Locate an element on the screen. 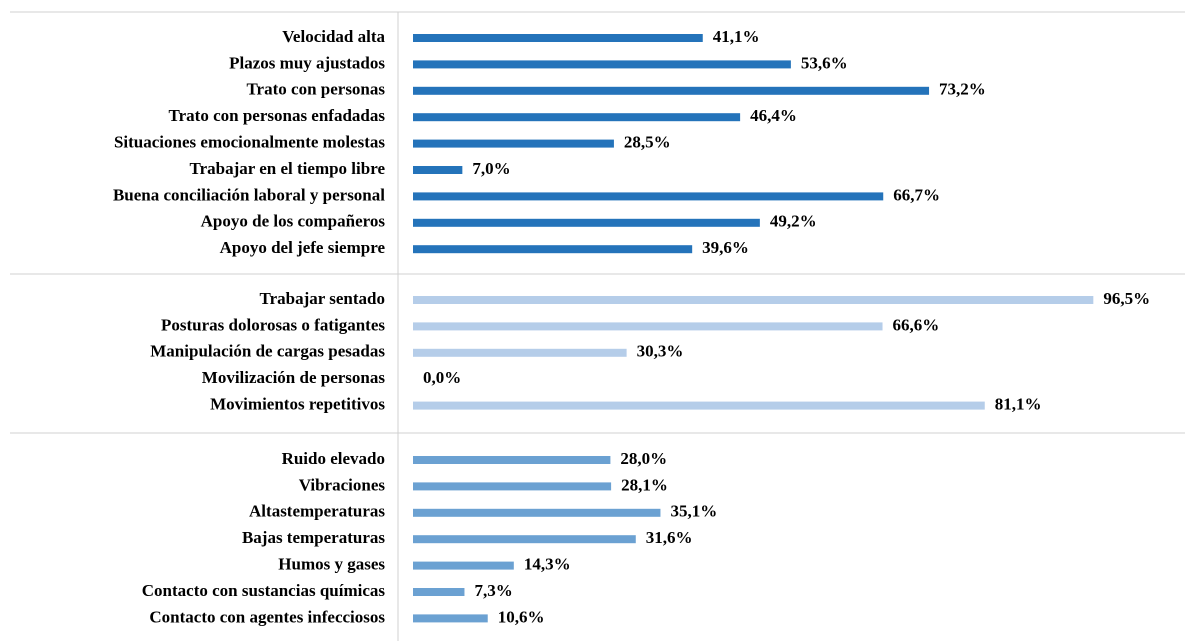 The image size is (1185, 641). value-label: 7,3% is located at coordinates (493, 590).